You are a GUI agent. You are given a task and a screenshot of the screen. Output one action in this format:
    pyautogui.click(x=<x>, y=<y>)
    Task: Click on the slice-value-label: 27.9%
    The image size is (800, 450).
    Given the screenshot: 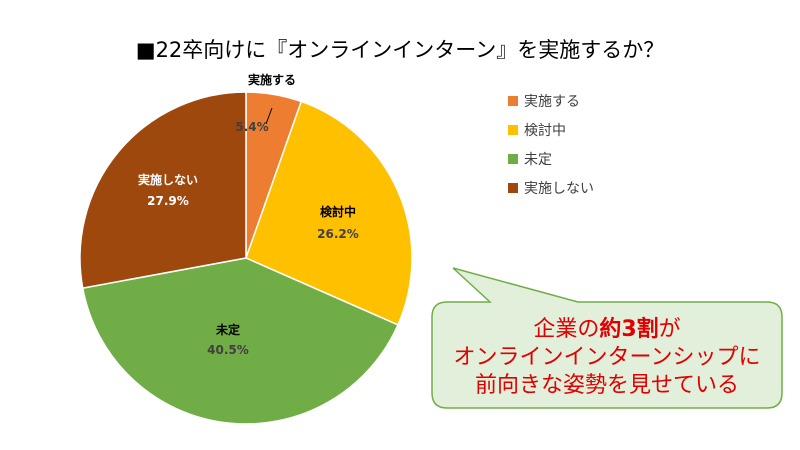 What is the action you would take?
    pyautogui.click(x=168, y=201)
    